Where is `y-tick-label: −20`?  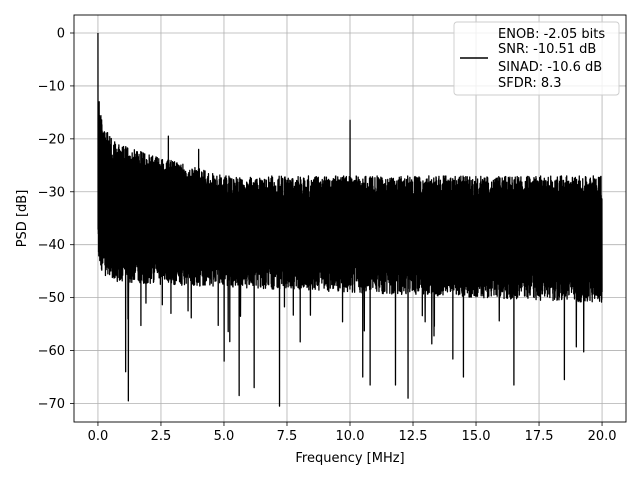
y-tick-label: −20 is located at coordinates (51, 139).